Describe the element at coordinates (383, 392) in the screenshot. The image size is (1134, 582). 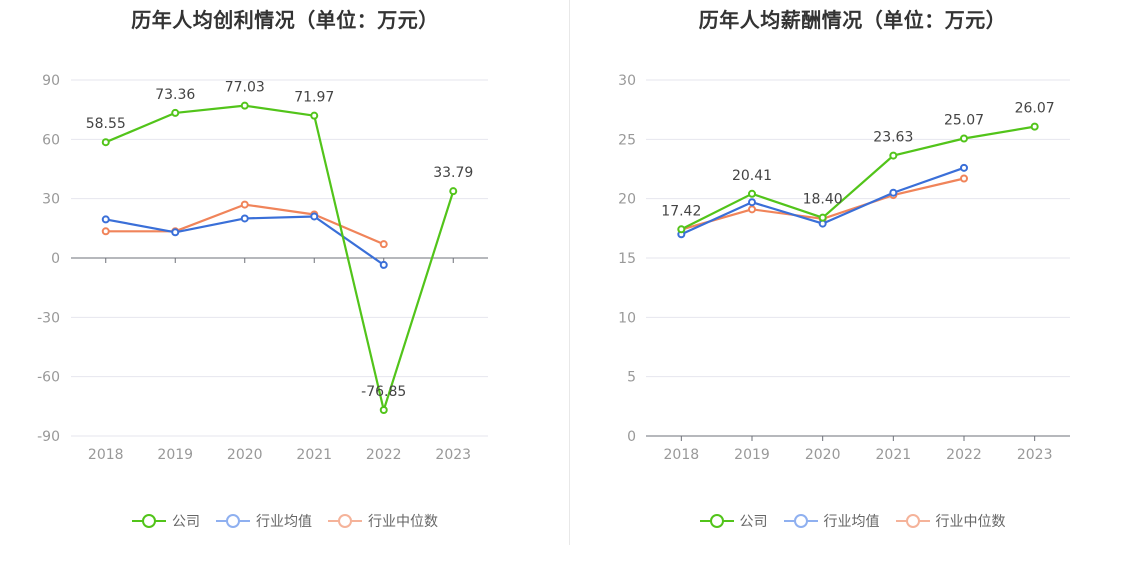
I see `data-label: -76.85` at that location.